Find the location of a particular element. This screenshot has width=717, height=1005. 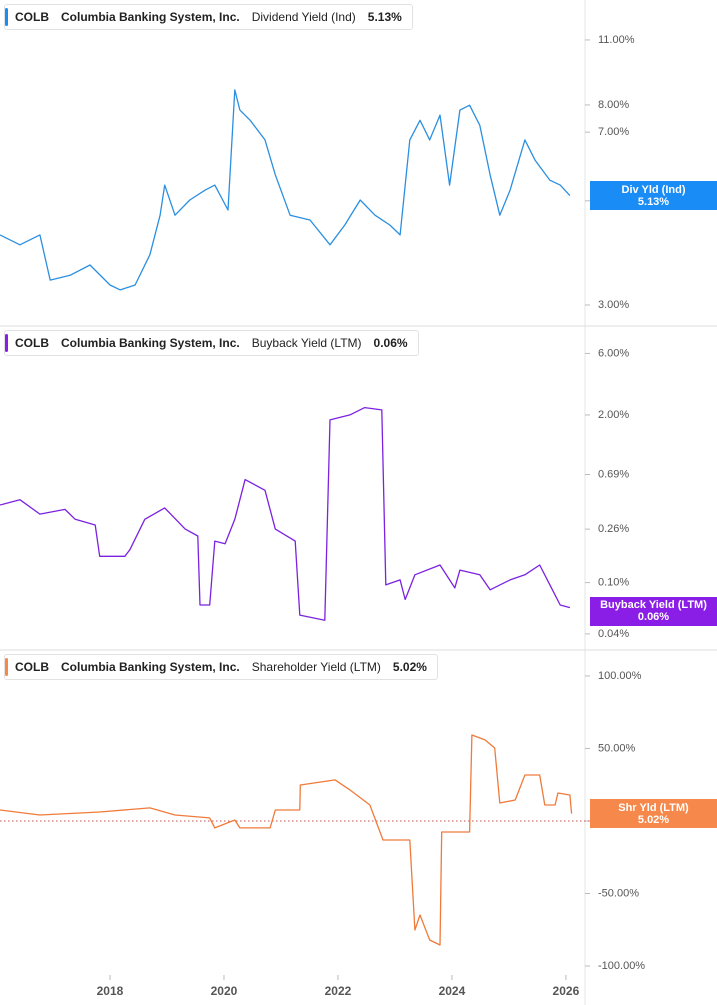

current-value-tag: Div Yld (Ind) 5.13% is located at coordinates (653, 196).